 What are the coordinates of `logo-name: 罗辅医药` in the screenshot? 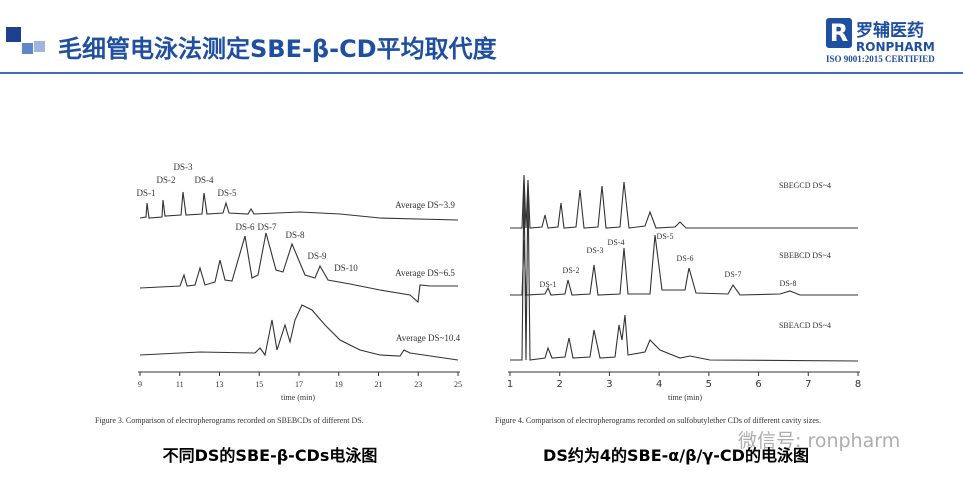 It's located at (890, 30).